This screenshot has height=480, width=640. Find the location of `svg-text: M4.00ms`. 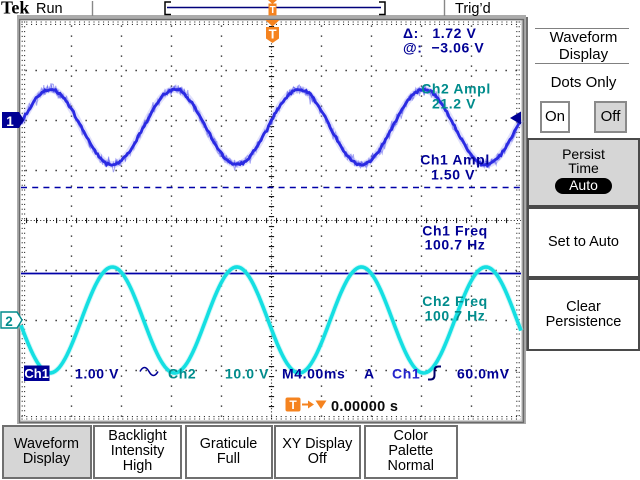

svg-text: M4.00ms is located at coordinates (313, 374).